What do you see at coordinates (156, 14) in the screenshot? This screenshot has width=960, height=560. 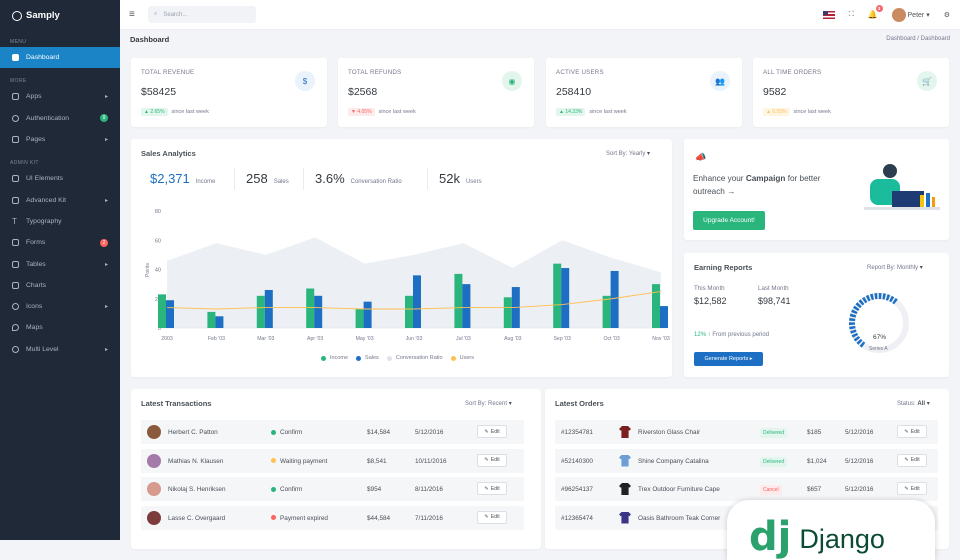 I see `search-icon: ⌕` at bounding box center [156, 14].